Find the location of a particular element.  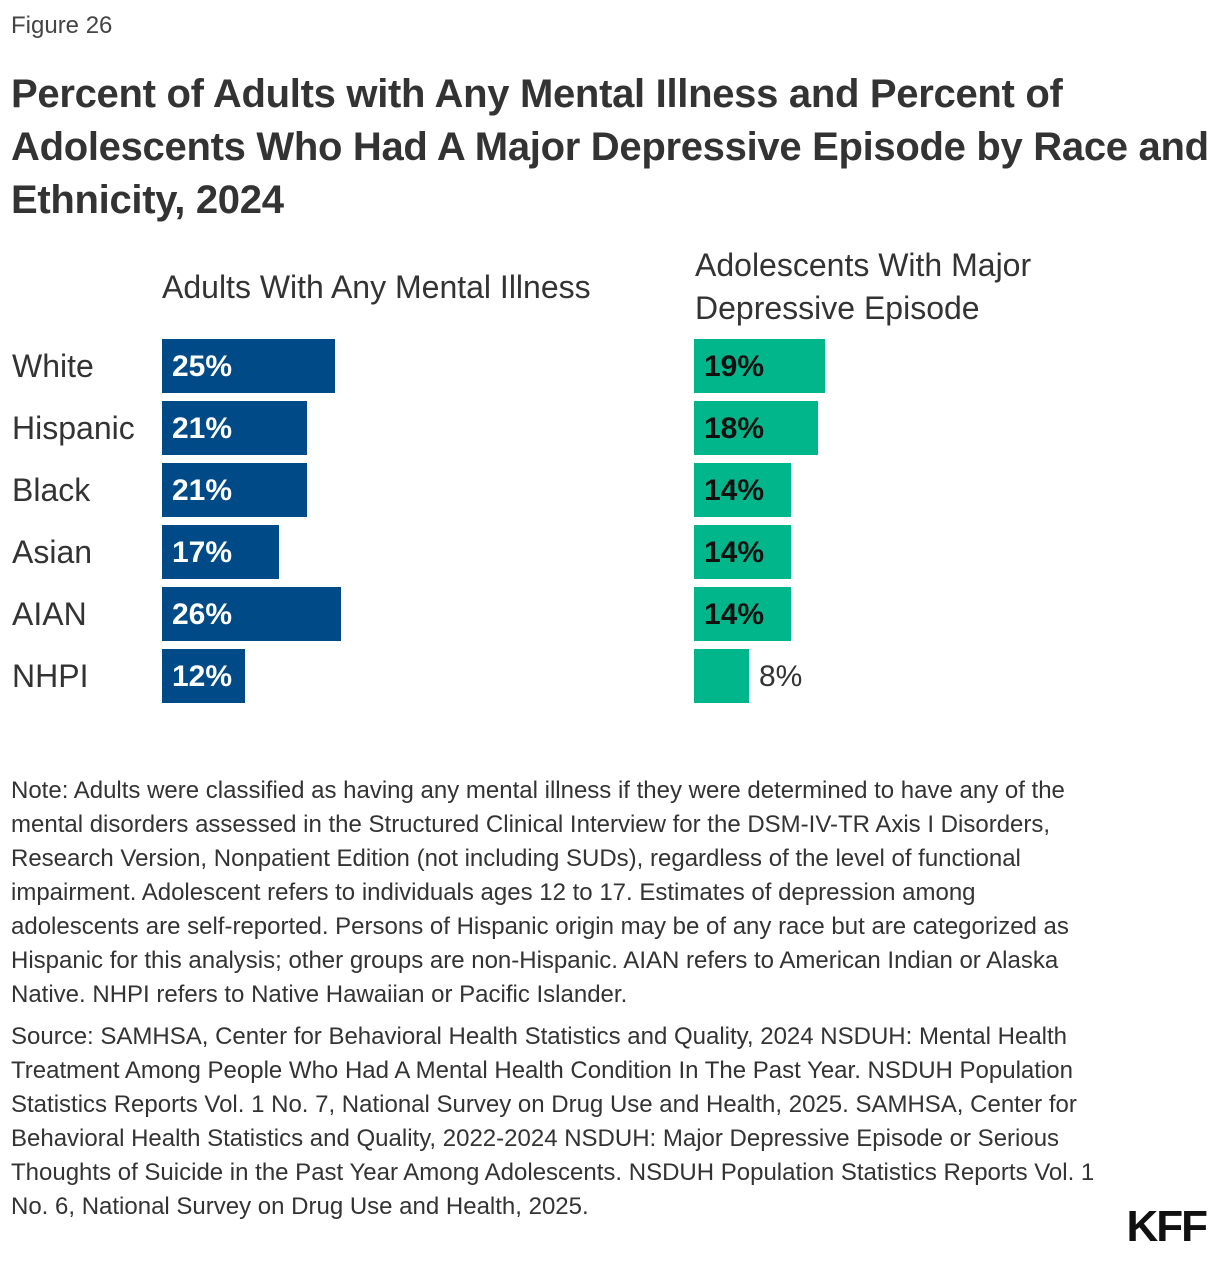

bar-adolescents-white is located at coordinates (759, 366).